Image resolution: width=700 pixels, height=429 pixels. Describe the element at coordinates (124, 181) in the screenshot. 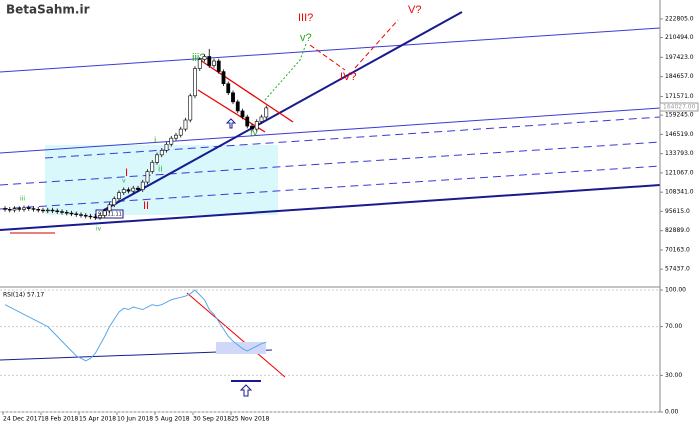

I see `wave-label: v` at that location.